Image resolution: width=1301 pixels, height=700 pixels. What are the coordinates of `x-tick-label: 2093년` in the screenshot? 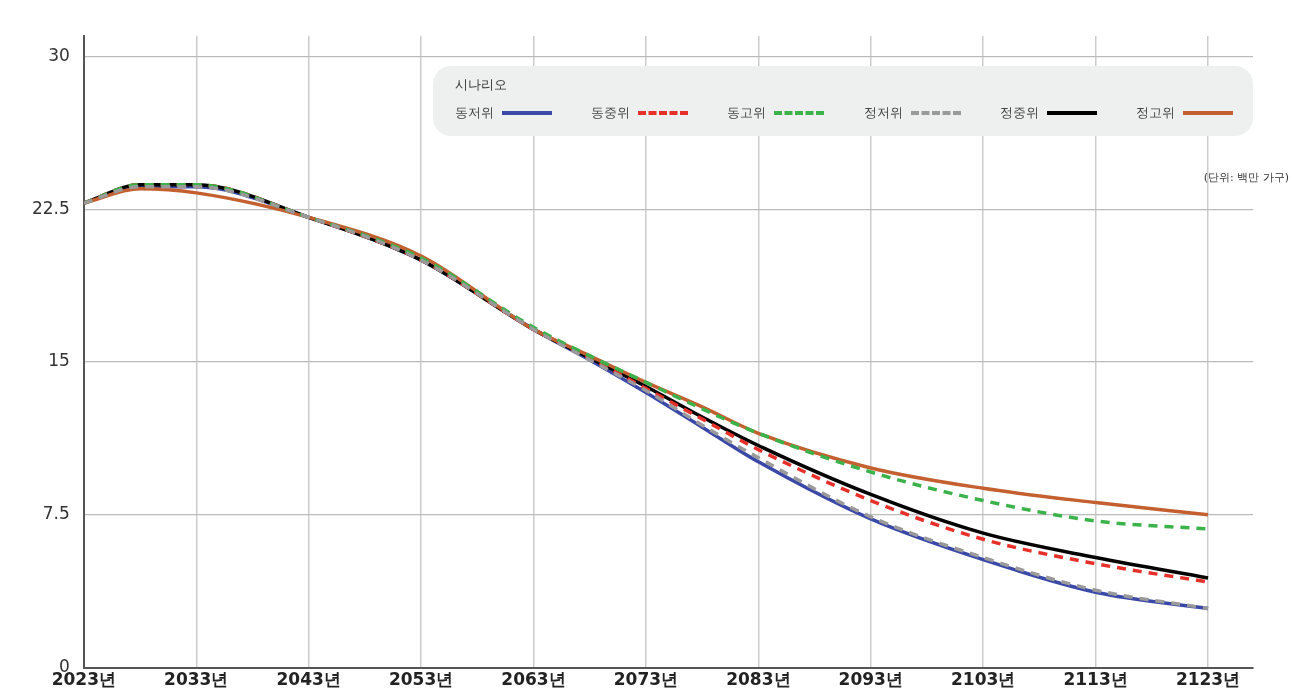 It's located at (870, 679).